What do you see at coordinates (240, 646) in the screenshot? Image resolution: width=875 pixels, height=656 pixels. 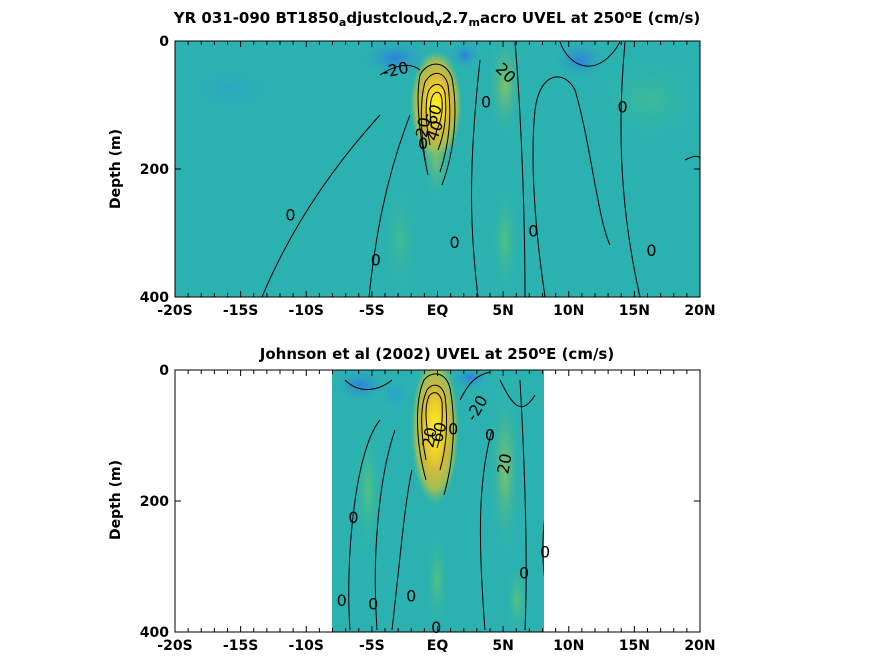 I see `bottom-x-tick-label: -15S` at bounding box center [240, 646].